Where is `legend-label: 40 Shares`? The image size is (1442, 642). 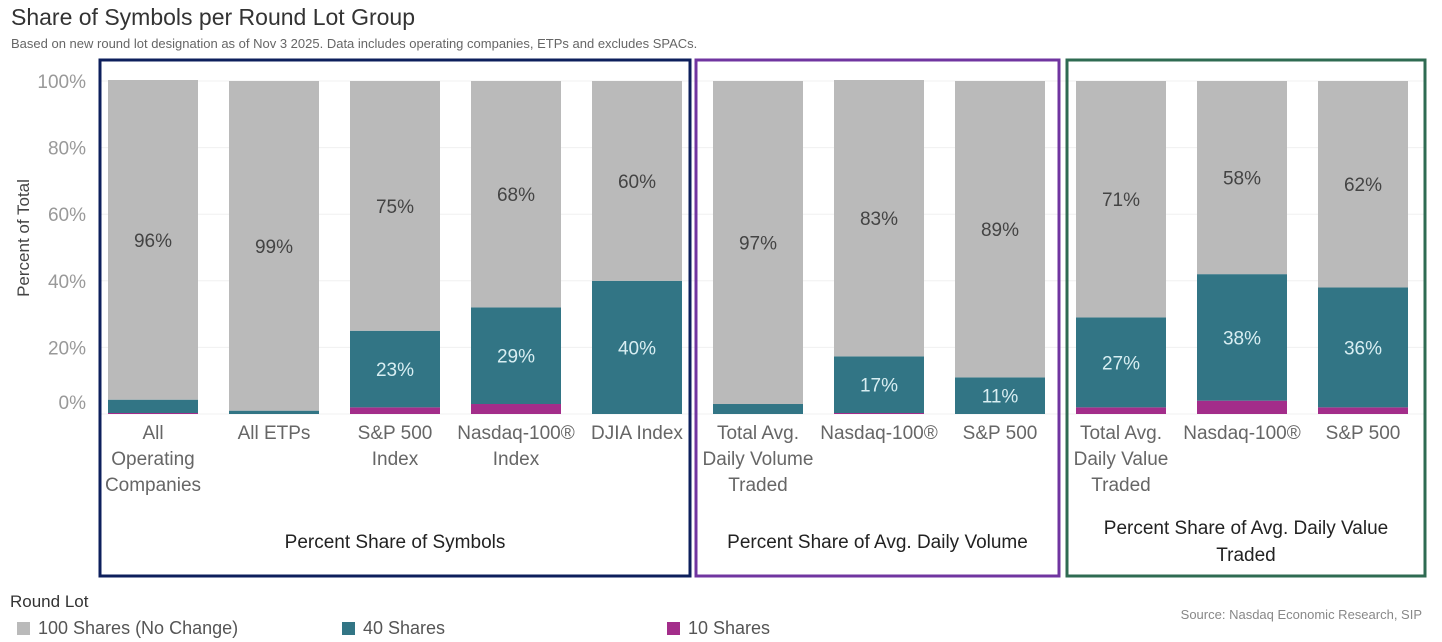 legend-label: 40 Shares is located at coordinates (404, 628).